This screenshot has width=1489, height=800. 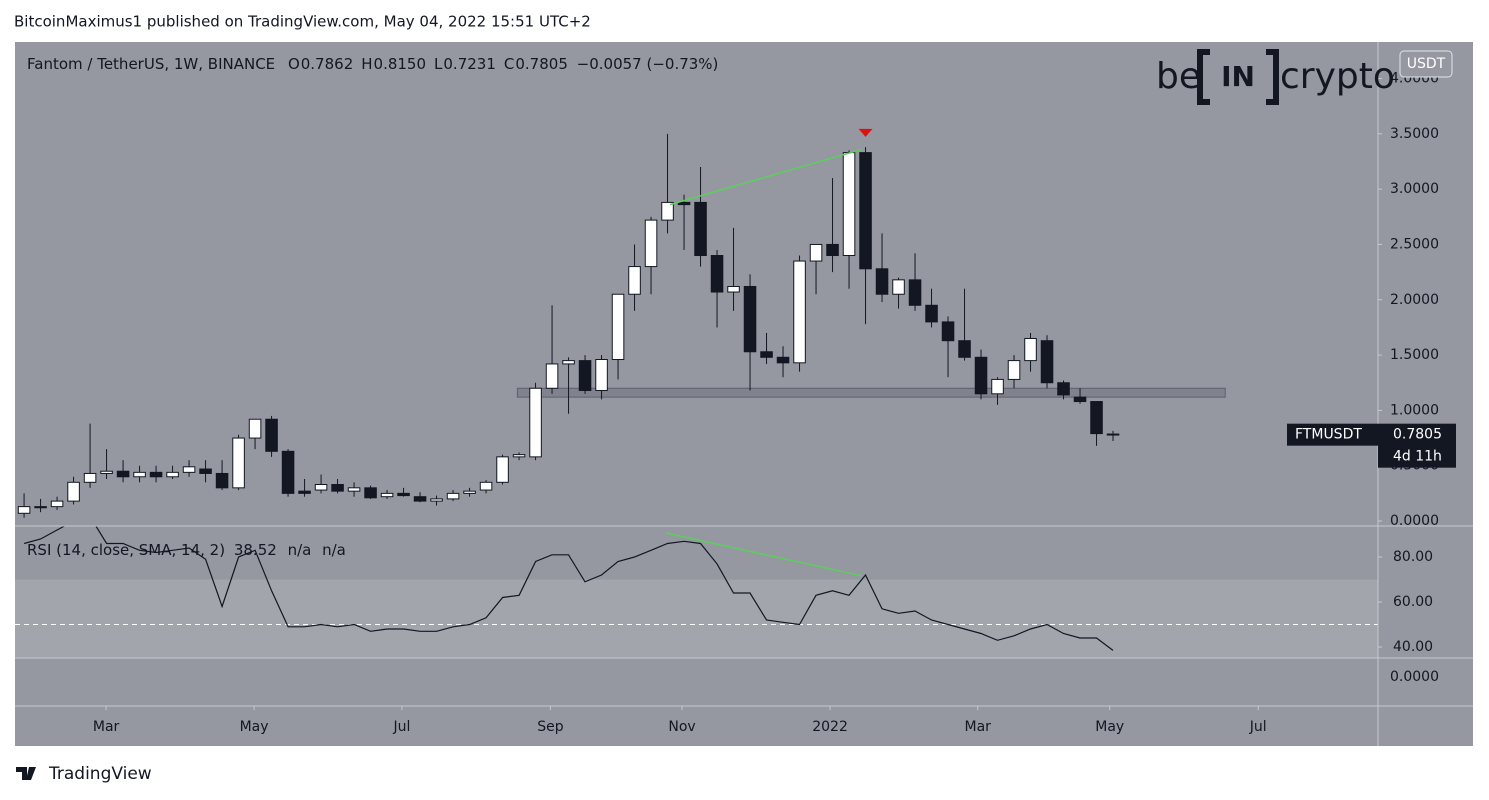 I want to click on currency: USDT, so click(x=1426, y=64).